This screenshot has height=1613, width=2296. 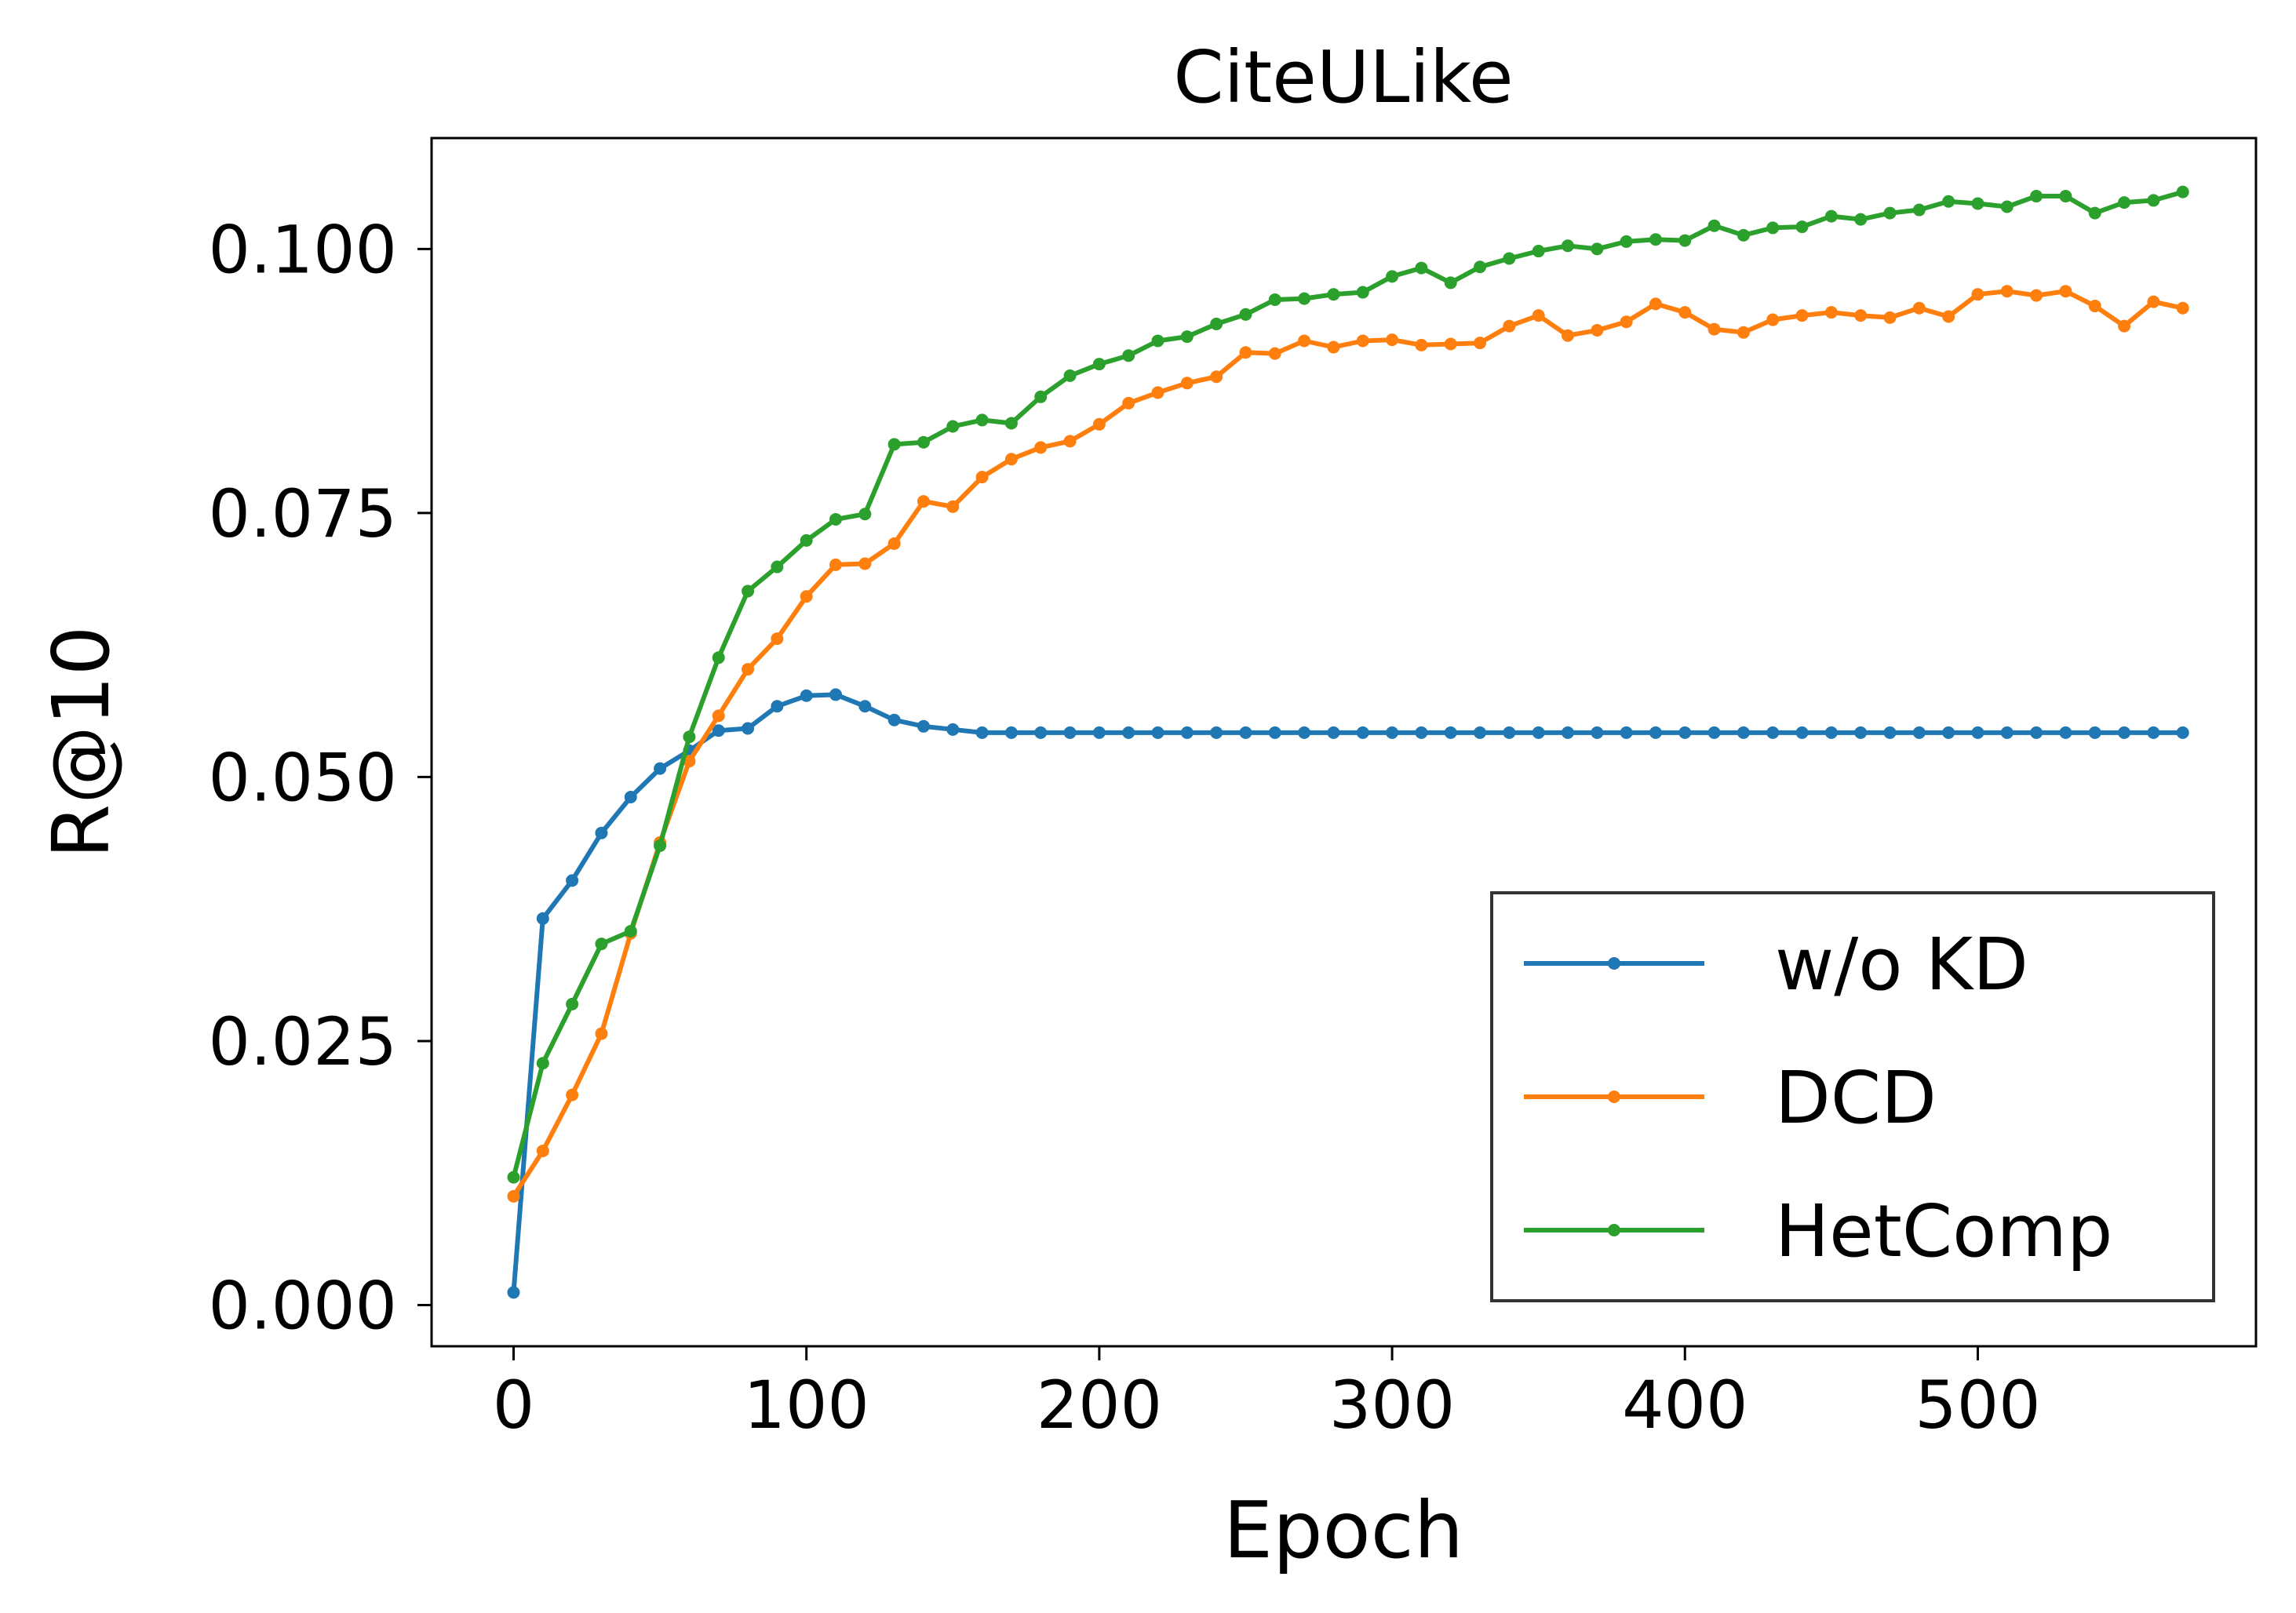 What do you see at coordinates (1943, 1231) in the screenshot?
I see `legend-label: HetComp` at bounding box center [1943, 1231].